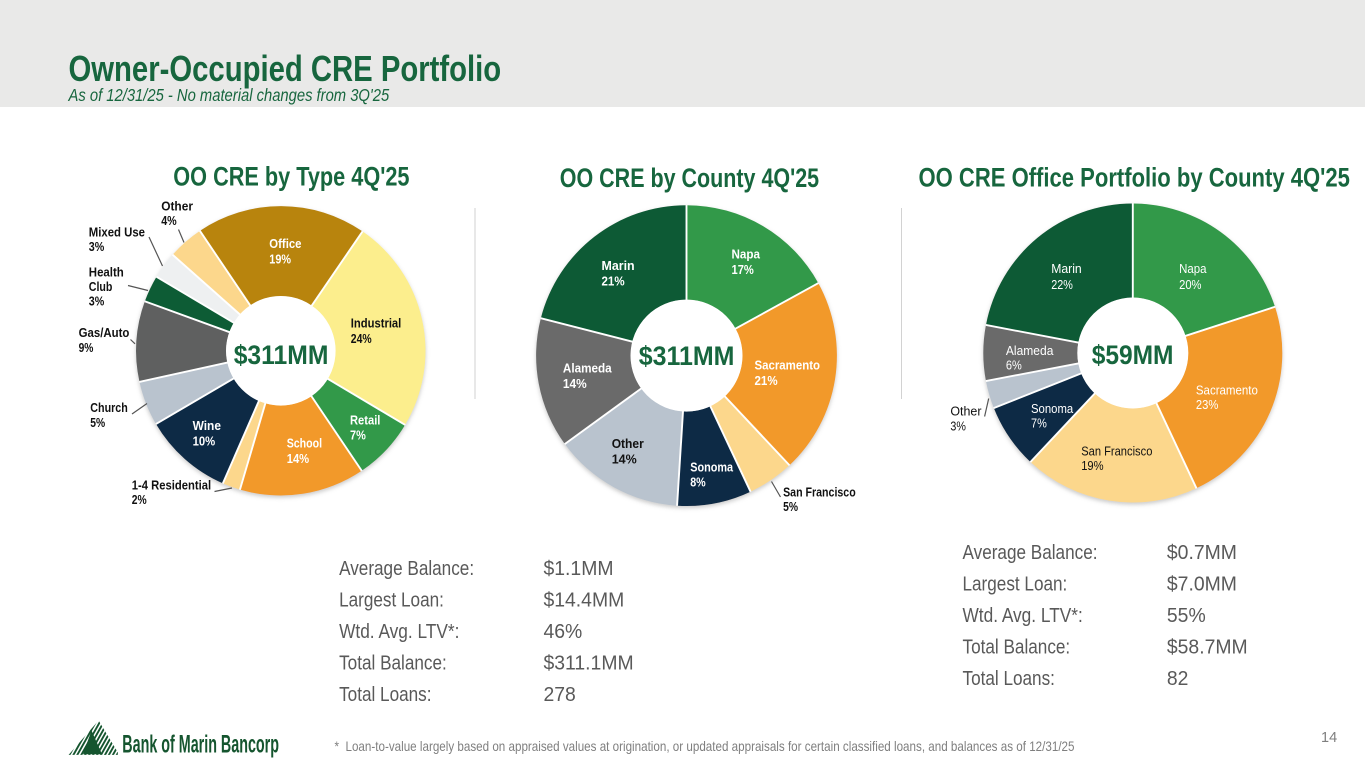  I want to click on svg-text: Health, so click(106, 272).